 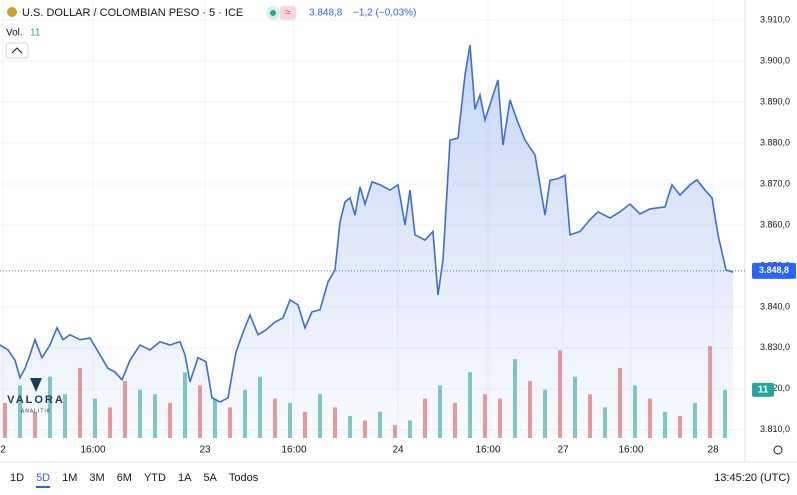 What do you see at coordinates (43, 478) in the screenshot?
I see `range-button: 5D` at bounding box center [43, 478].